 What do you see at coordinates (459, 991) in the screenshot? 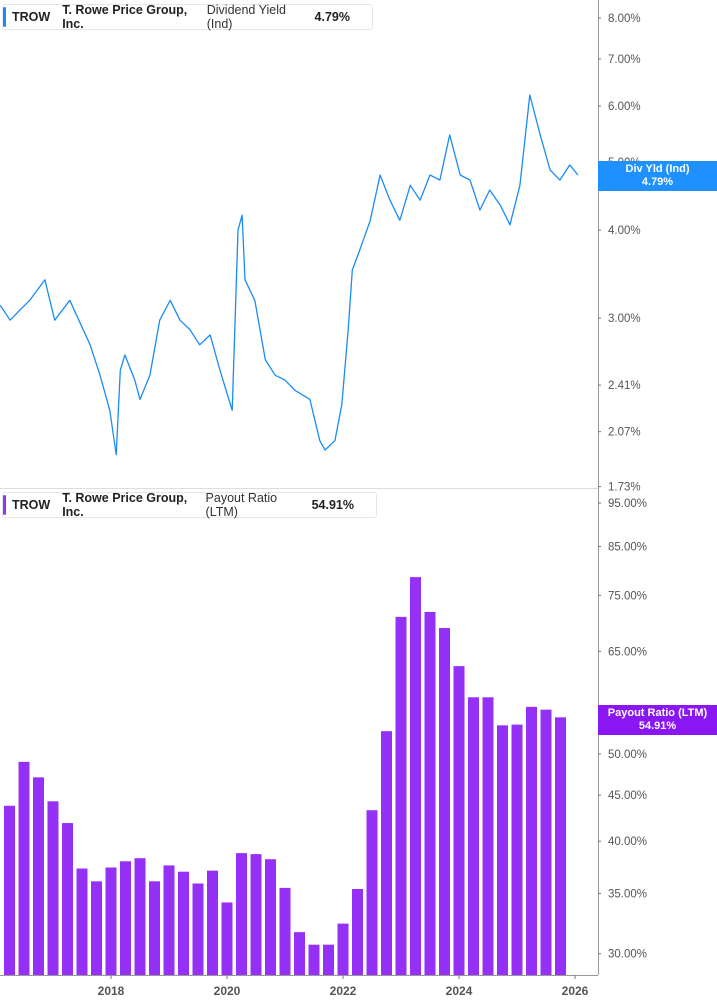
I see `x-axis-tick-label: 2024` at bounding box center [459, 991].